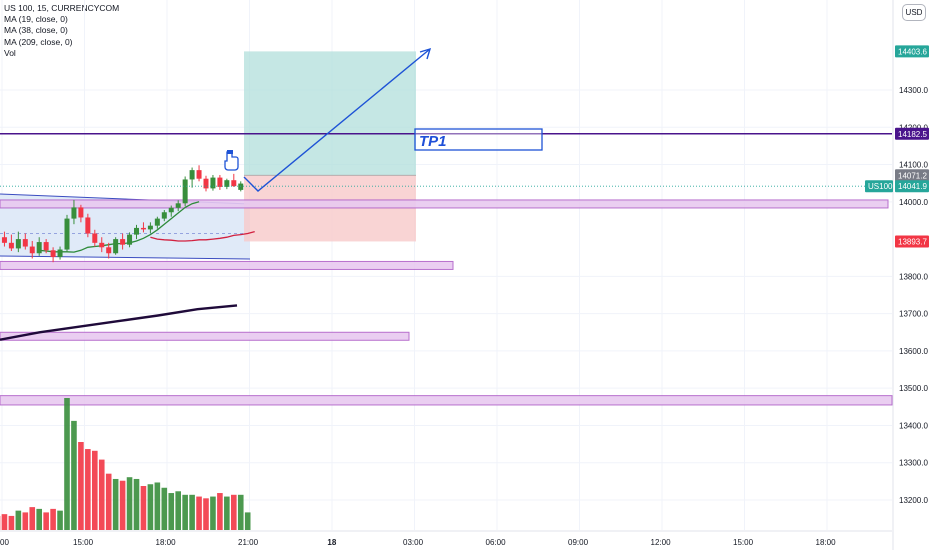 The width and height of the screenshot is (932, 550). What do you see at coordinates (125, 464) in the screenshot?
I see `volume-bars` at bounding box center [125, 464].